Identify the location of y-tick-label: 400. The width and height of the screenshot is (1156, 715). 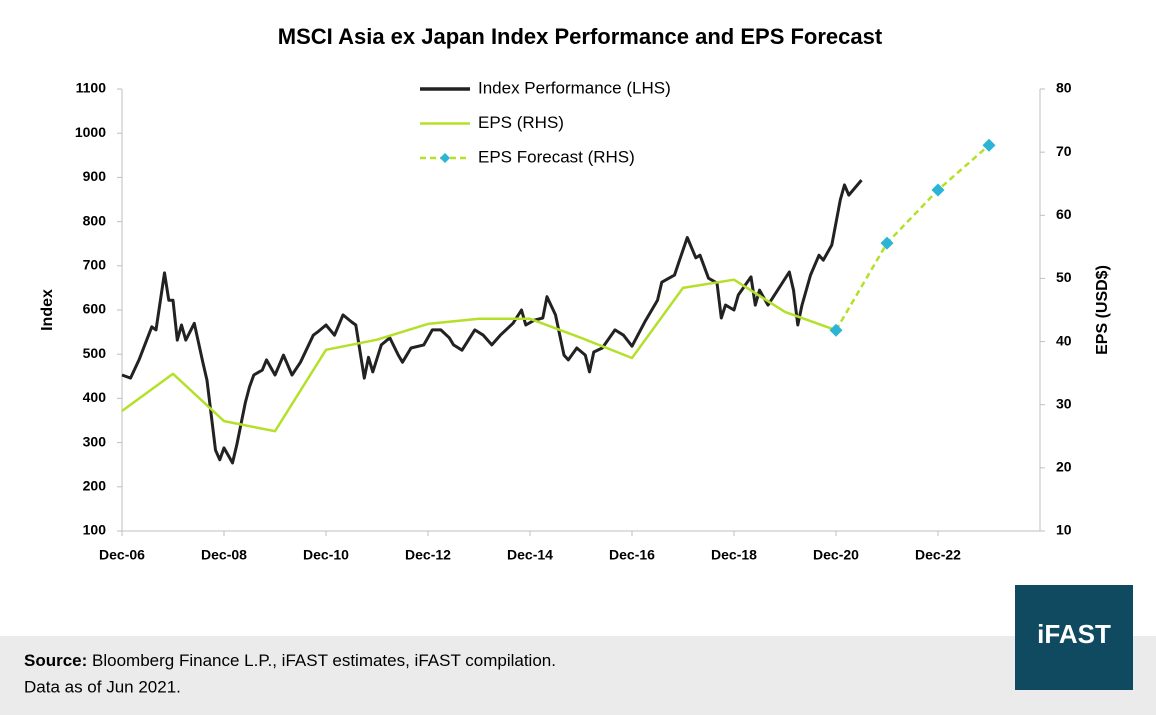
(95, 397).